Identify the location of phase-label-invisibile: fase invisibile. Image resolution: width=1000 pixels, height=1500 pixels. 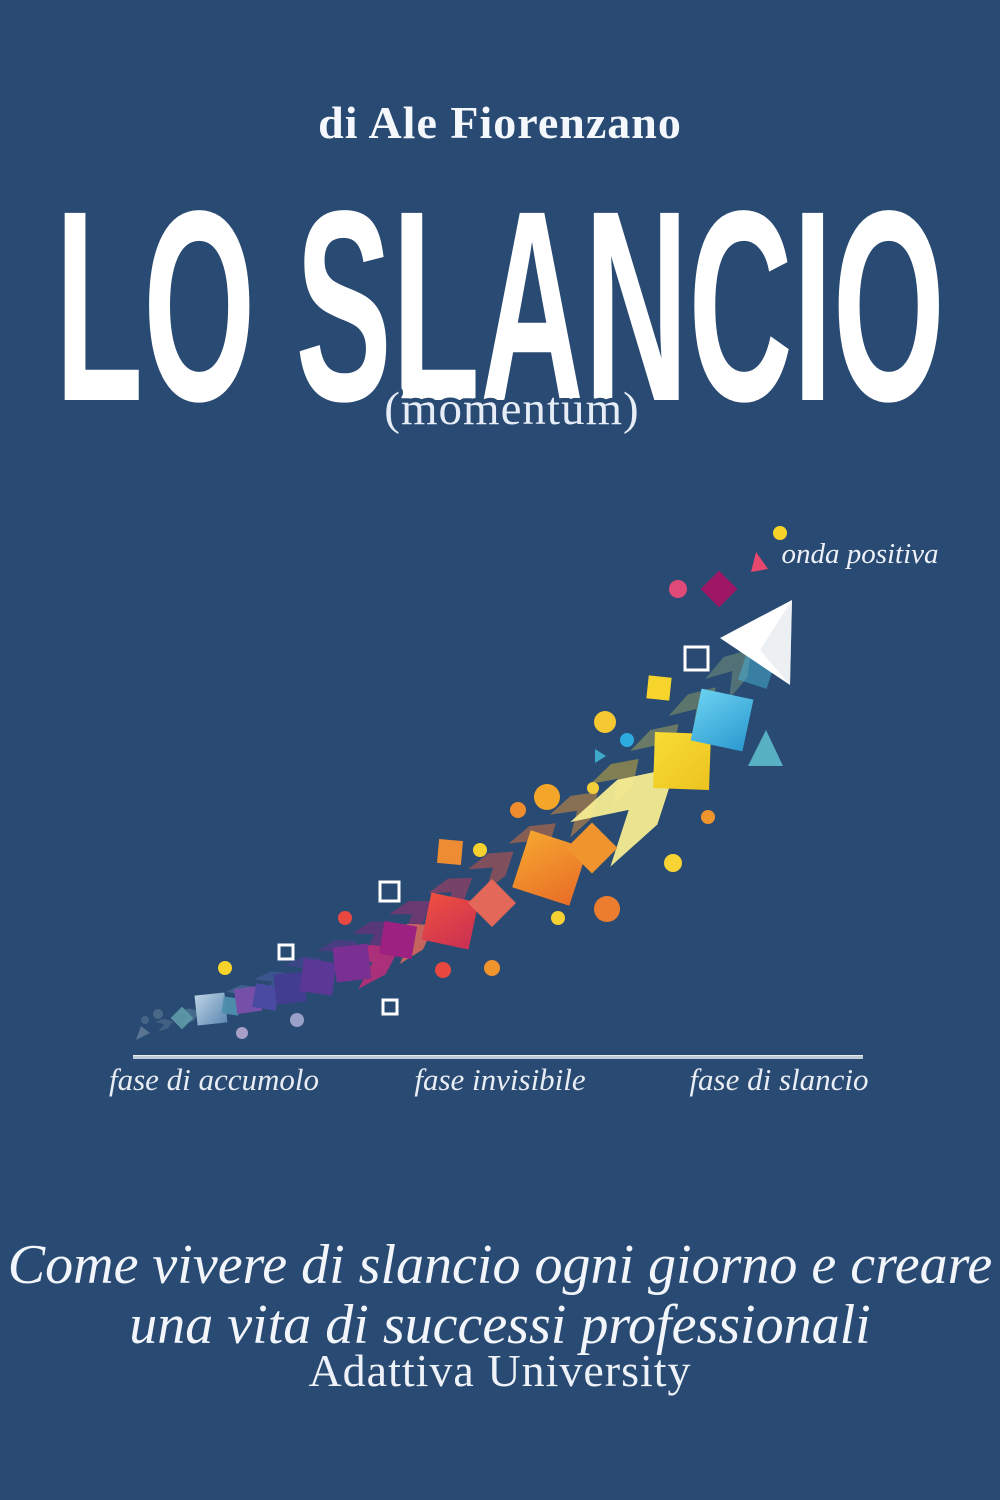
(500, 1079).